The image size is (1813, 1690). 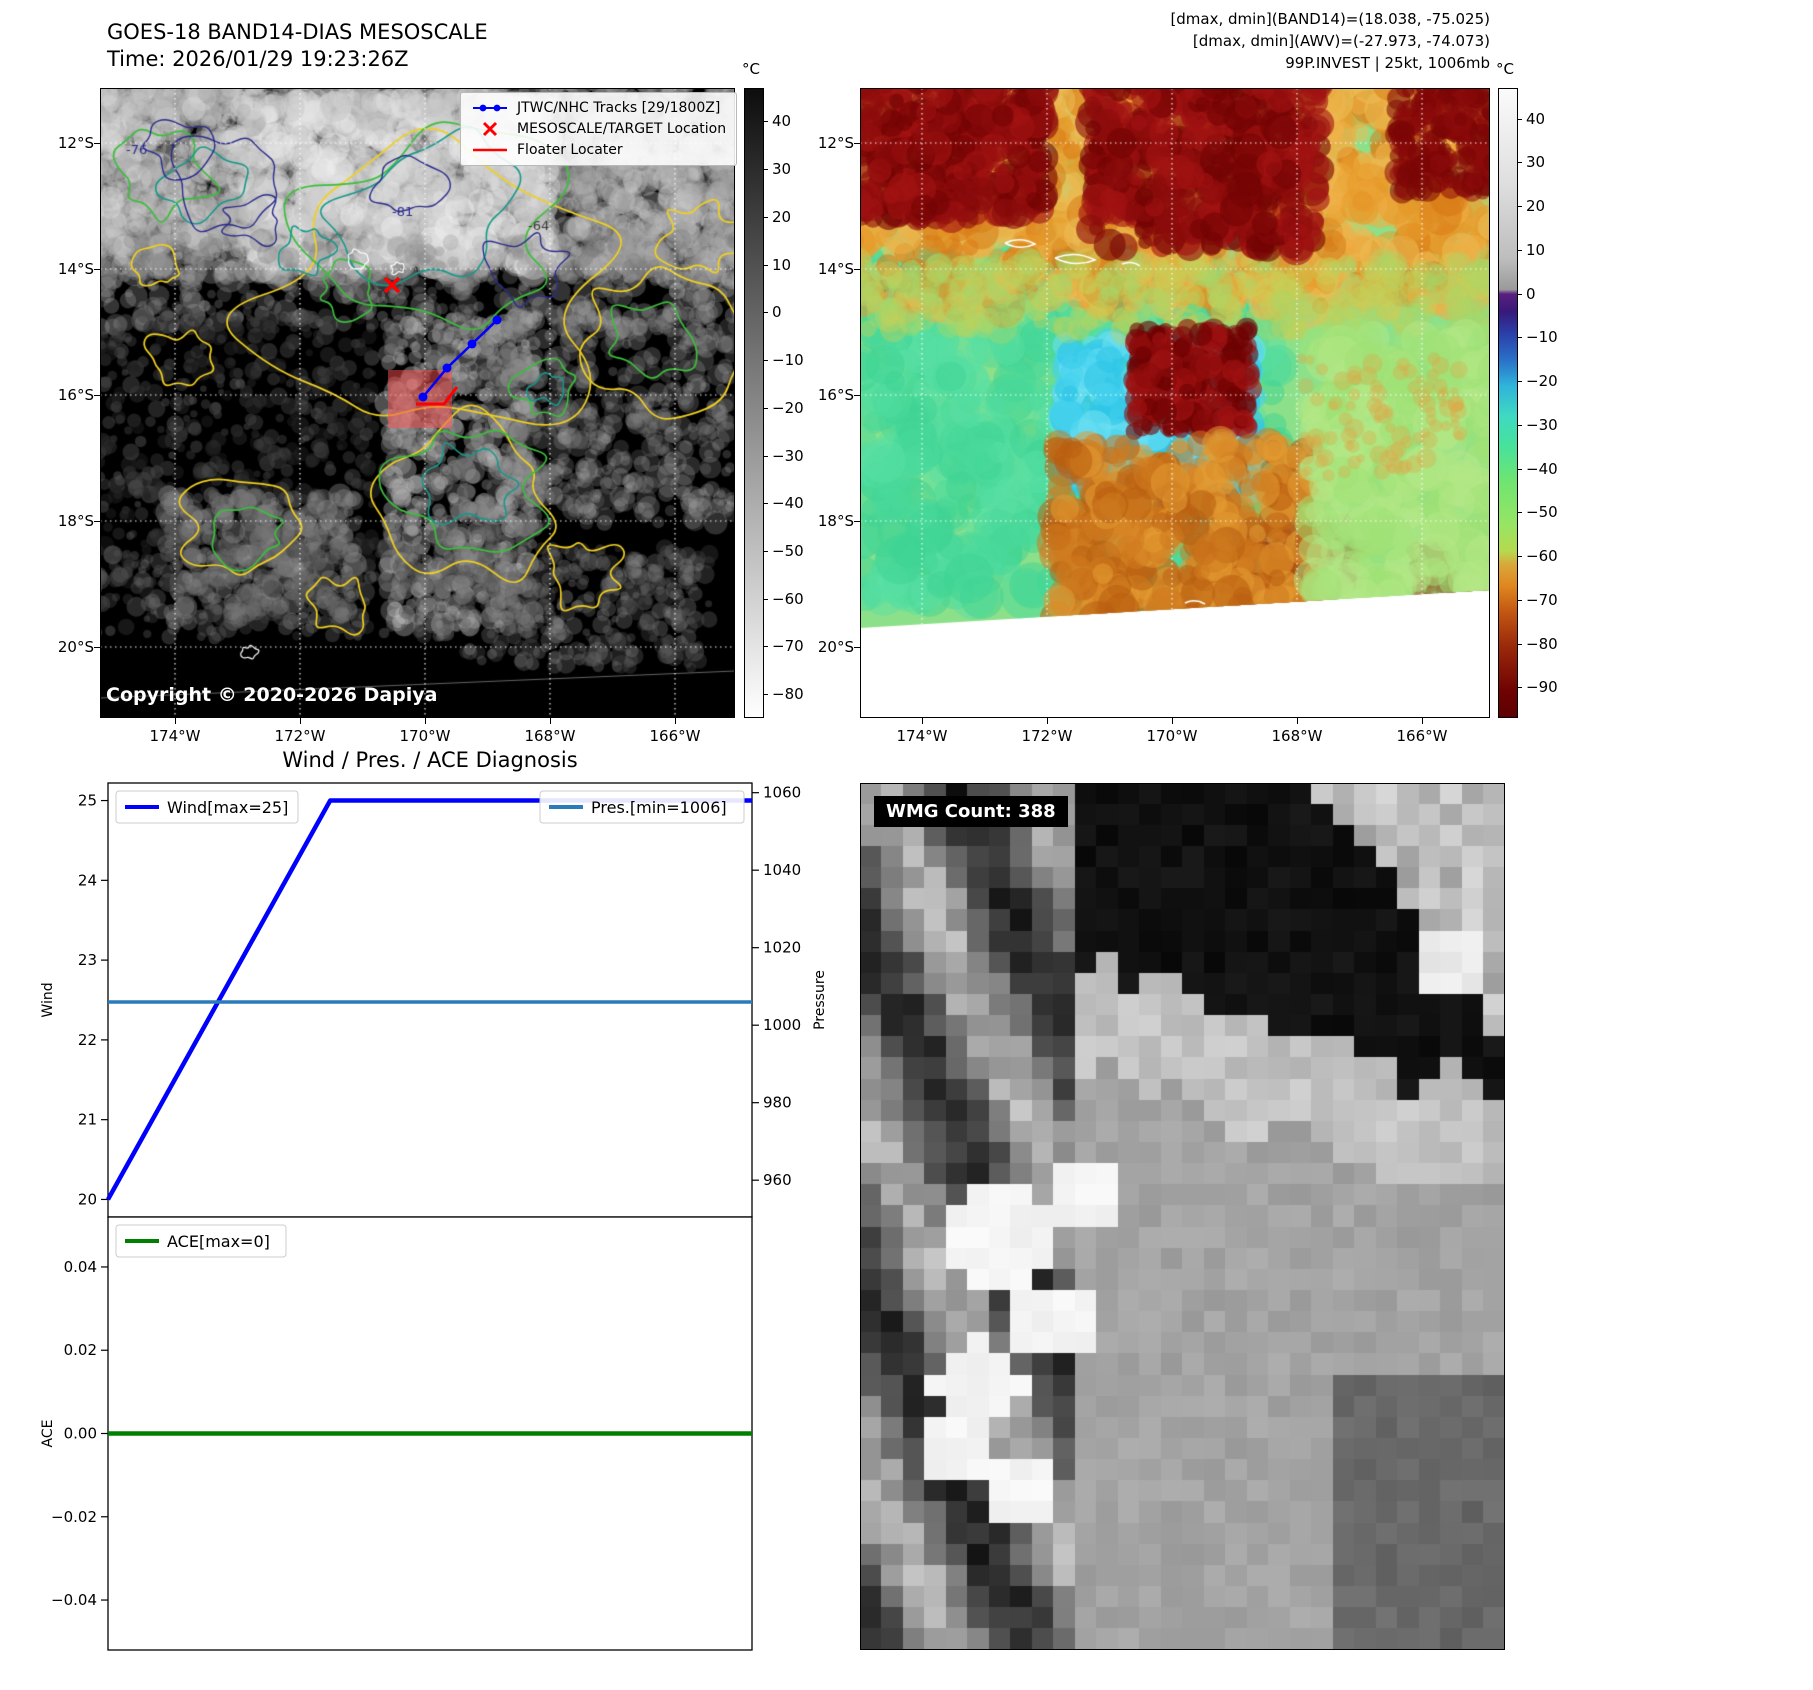 What do you see at coordinates (659, 807) in the screenshot?
I see `pres-legend-label: Pres.[min=1006]` at bounding box center [659, 807].